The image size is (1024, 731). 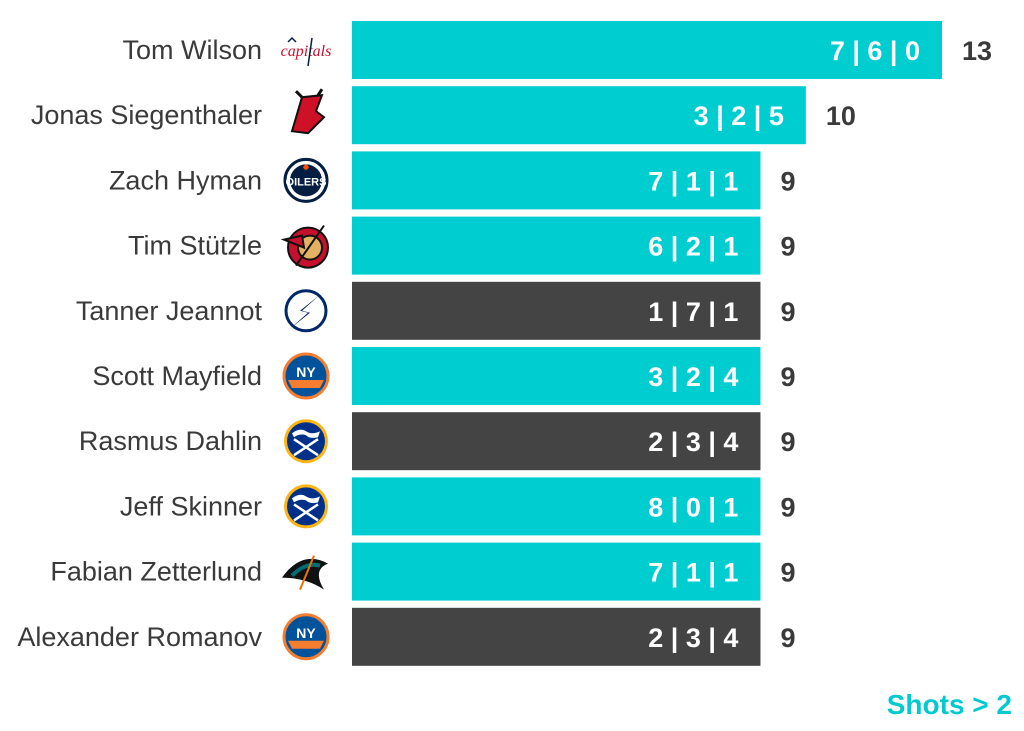 I want to click on player-name: Tim Stützle, so click(x=195, y=246).